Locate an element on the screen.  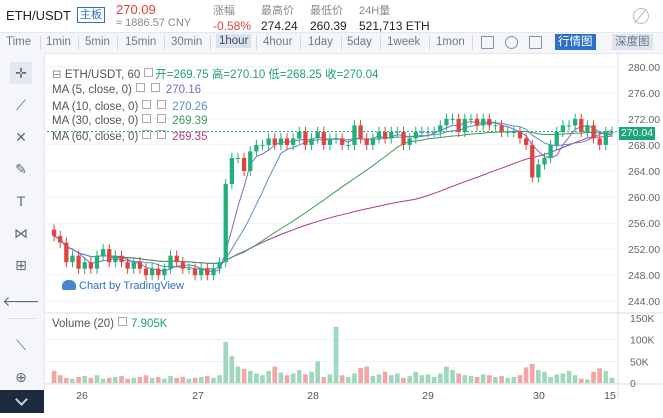
interval-5day: 5day is located at coordinates (359, 42).